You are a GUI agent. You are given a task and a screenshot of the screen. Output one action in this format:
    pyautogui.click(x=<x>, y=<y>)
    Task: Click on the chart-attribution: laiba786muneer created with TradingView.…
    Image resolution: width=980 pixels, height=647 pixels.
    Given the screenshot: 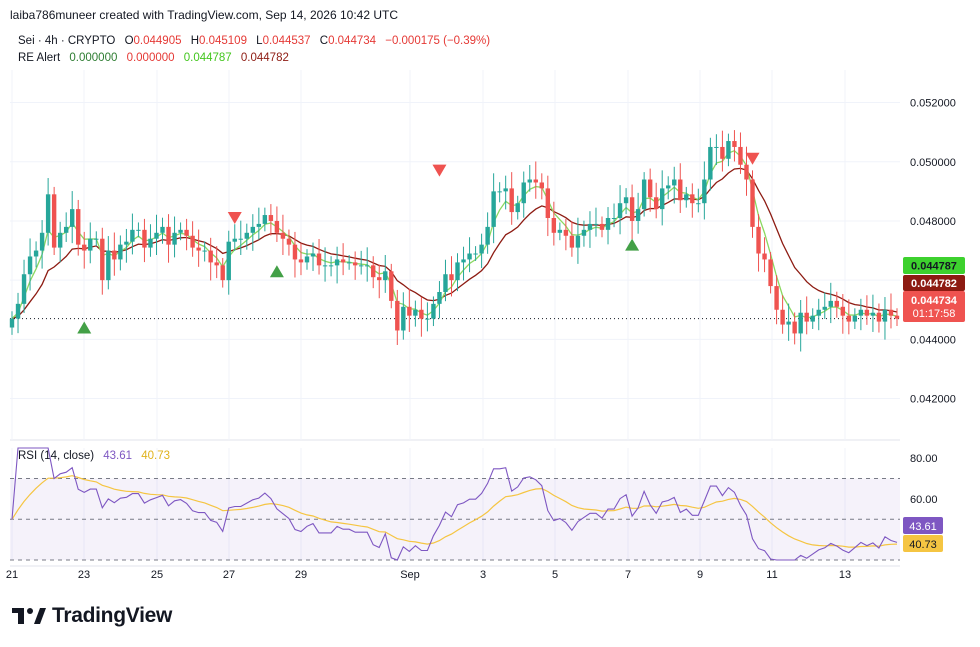 What is the action you would take?
    pyautogui.click(x=204, y=15)
    